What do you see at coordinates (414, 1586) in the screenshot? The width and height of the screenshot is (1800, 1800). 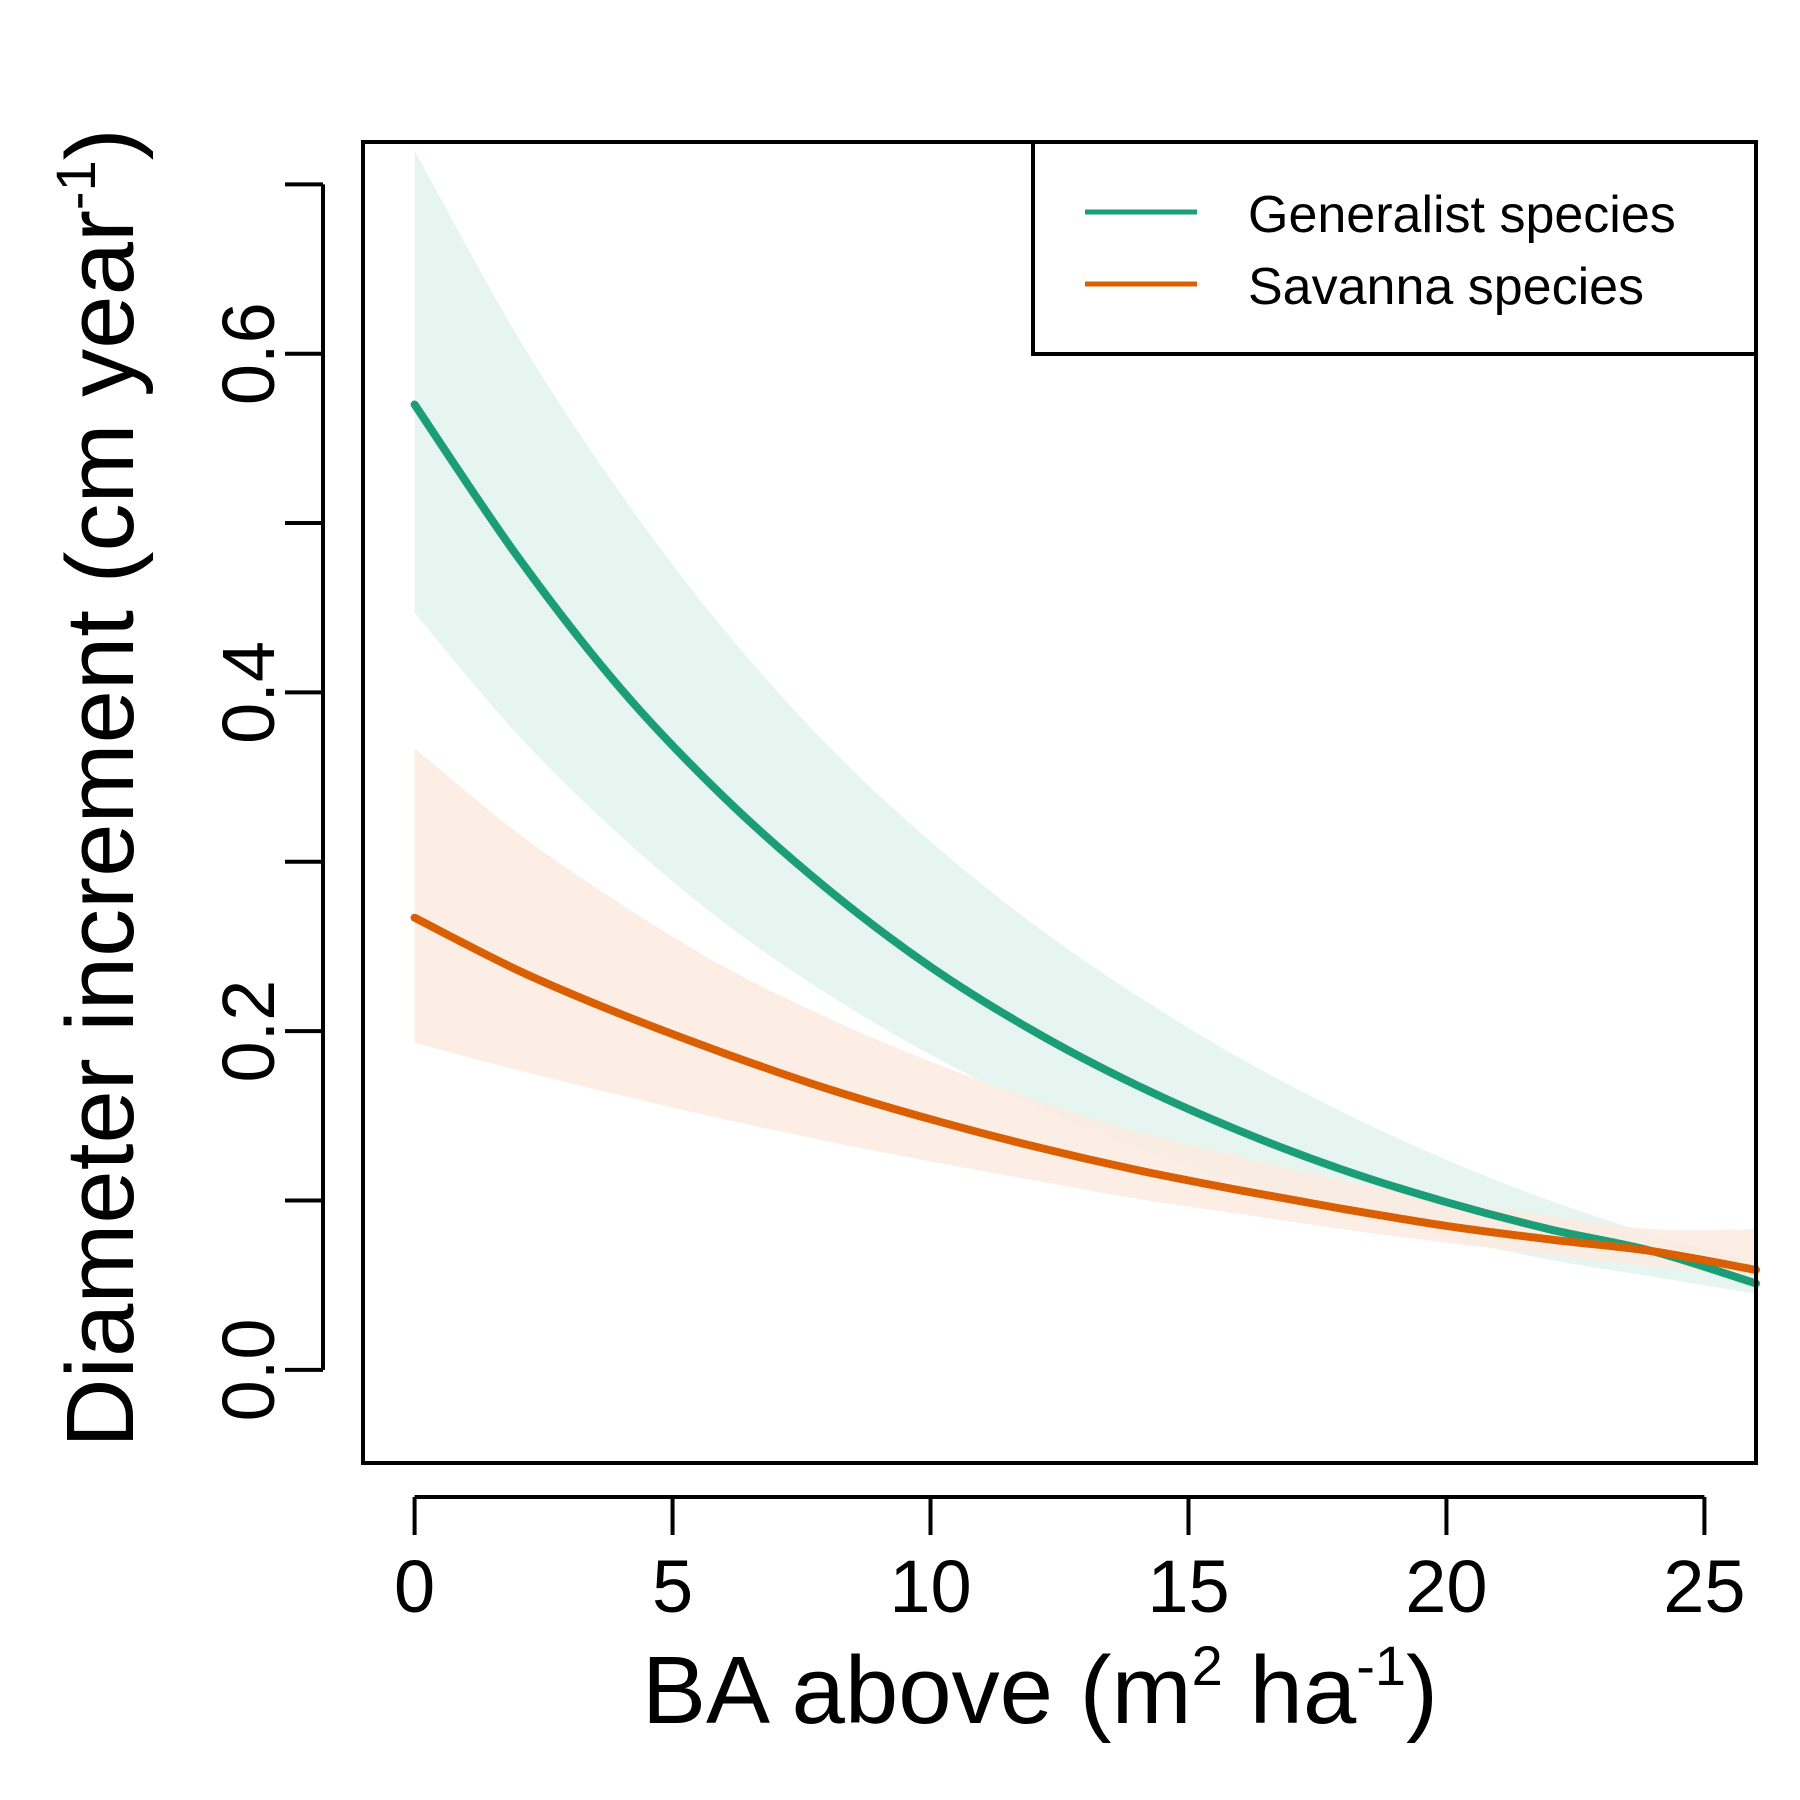 I see `x-tick-label: 0` at bounding box center [414, 1586].